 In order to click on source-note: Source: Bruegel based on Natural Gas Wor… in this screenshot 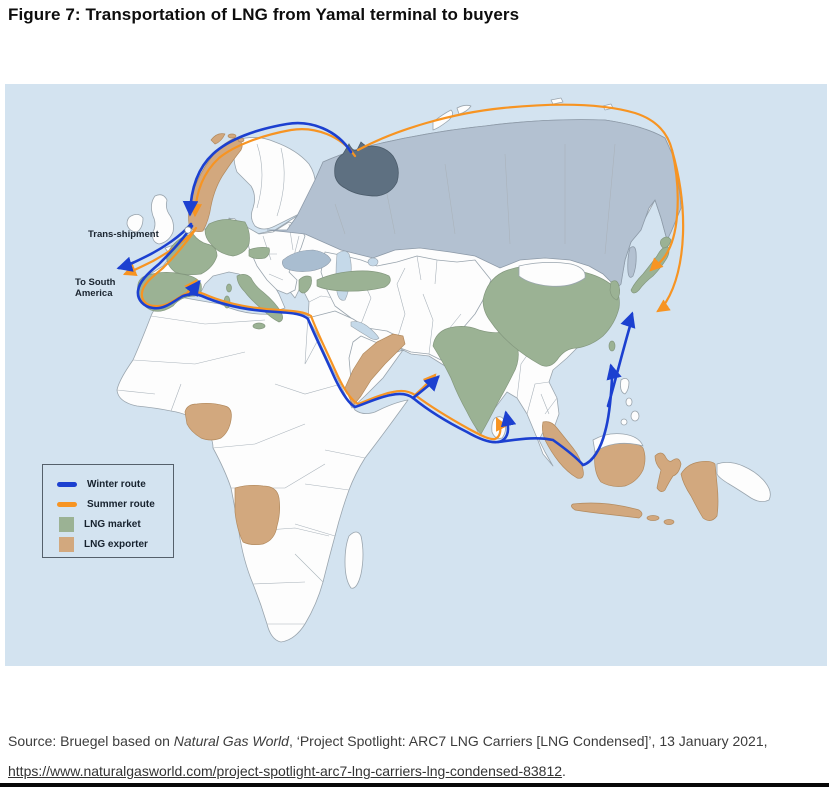, I will do `click(411, 756)`.